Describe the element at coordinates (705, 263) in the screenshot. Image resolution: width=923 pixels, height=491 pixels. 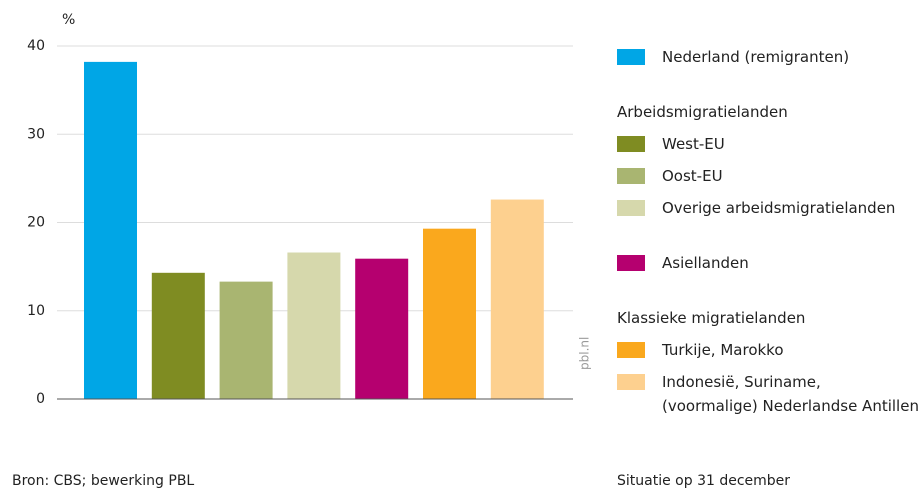
I see `legend-label: Asiellanden` at that location.